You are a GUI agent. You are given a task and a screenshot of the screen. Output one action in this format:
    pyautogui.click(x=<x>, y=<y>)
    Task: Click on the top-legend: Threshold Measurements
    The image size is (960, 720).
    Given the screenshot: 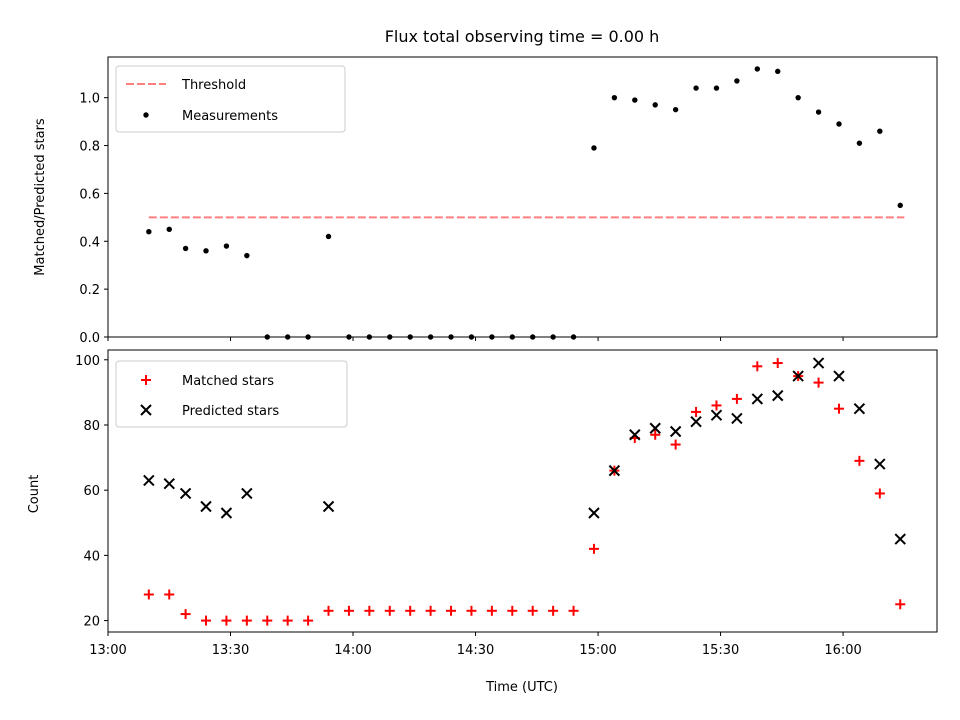 What is the action you would take?
    pyautogui.click(x=230, y=99)
    